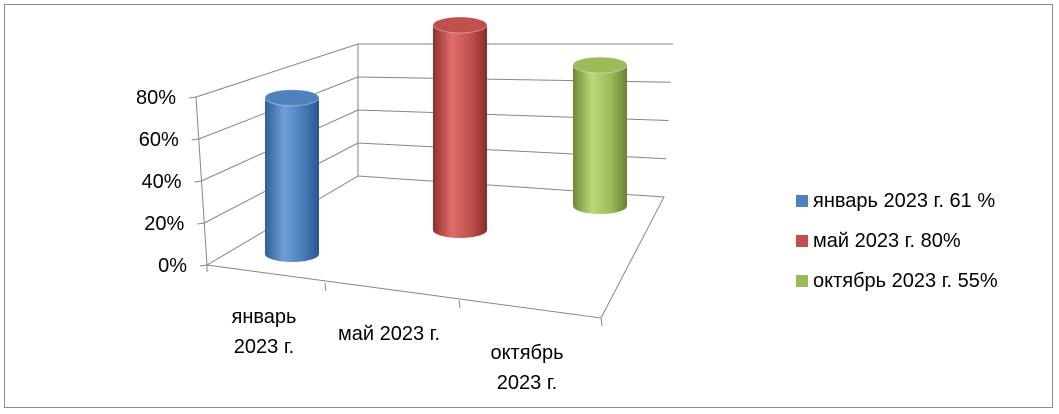 The height and width of the screenshot is (414, 1059). What do you see at coordinates (802, 241) in the screenshot?
I see `legend-swatch-may` at bounding box center [802, 241].